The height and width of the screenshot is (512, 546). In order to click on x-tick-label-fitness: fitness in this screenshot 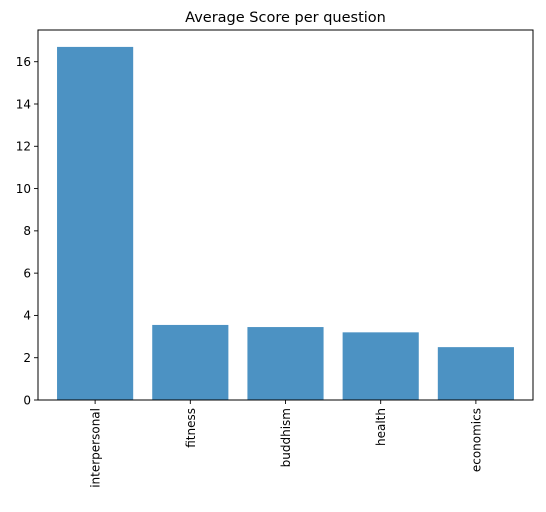, I will do `click(191, 428)`.